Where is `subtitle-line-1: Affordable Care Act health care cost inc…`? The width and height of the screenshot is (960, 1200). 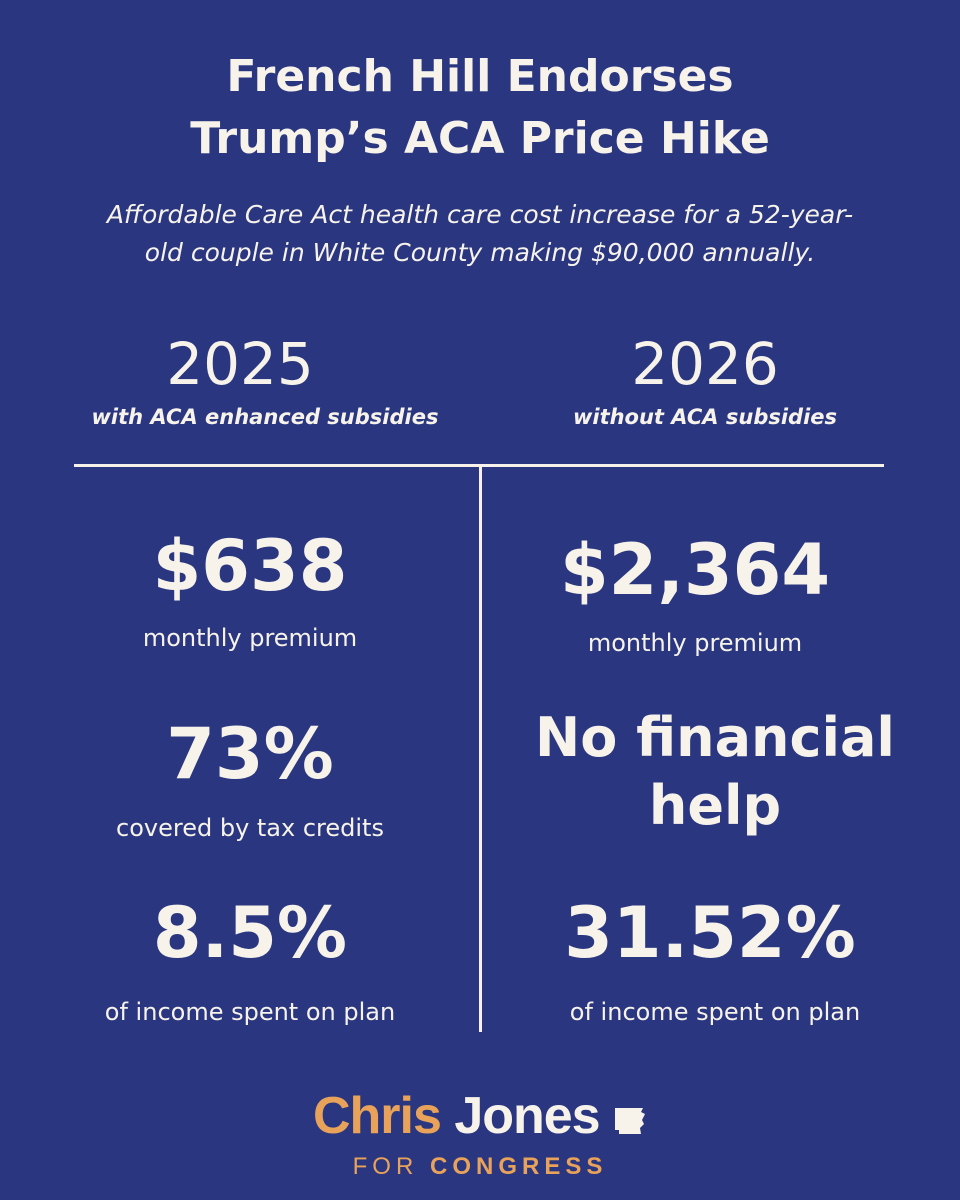 subtitle-line-1: Affordable Care Act health care cost inc… is located at coordinates (480, 214).